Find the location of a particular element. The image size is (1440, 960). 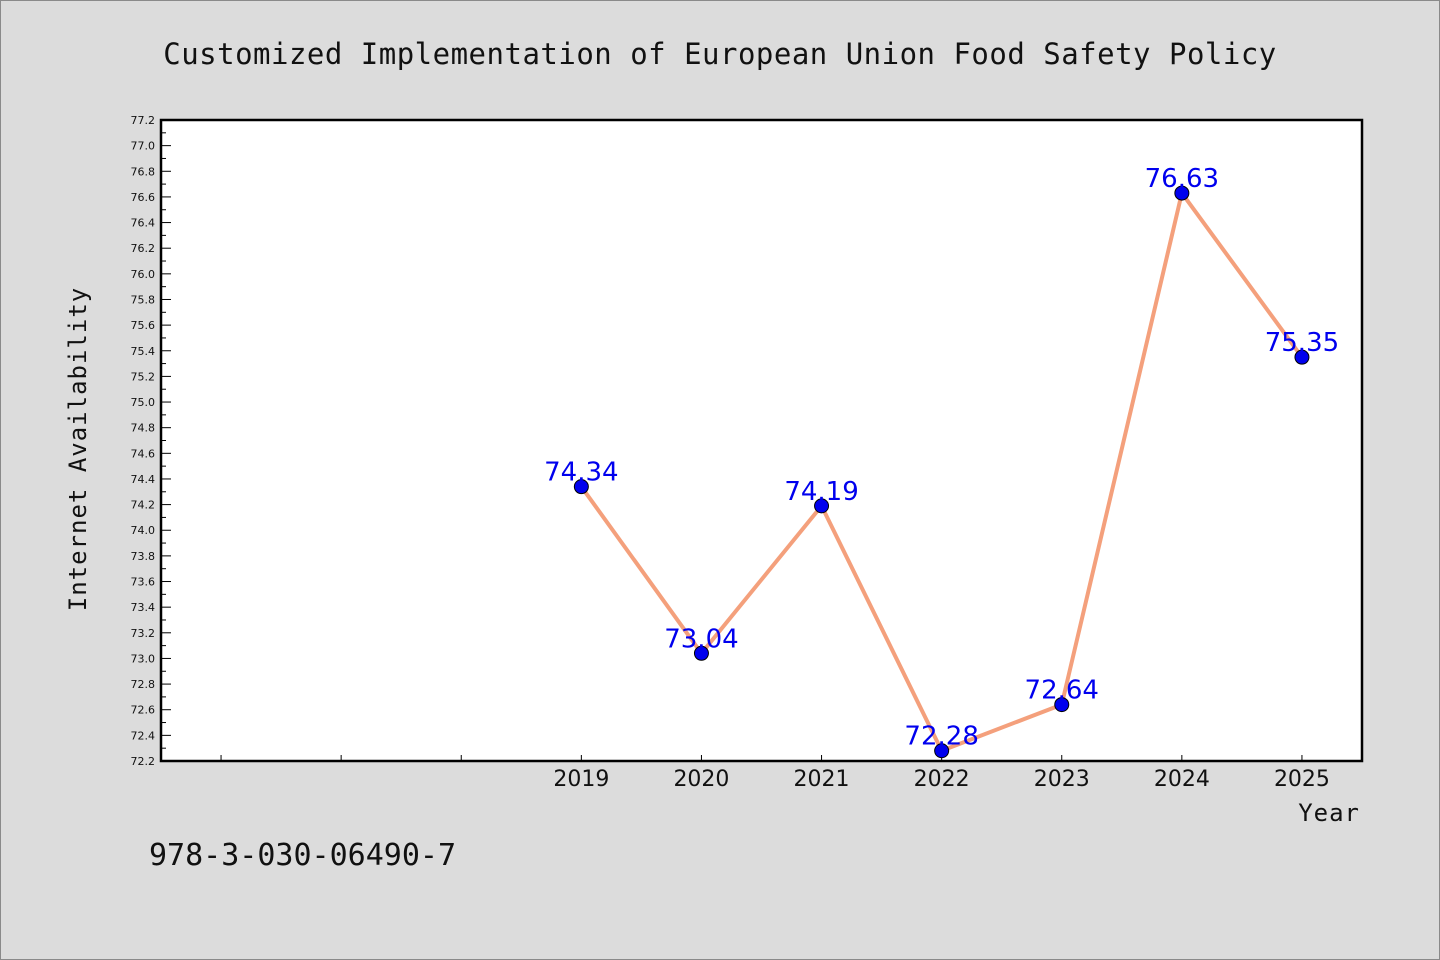

data-label: 73.04 is located at coordinates (701, 639).